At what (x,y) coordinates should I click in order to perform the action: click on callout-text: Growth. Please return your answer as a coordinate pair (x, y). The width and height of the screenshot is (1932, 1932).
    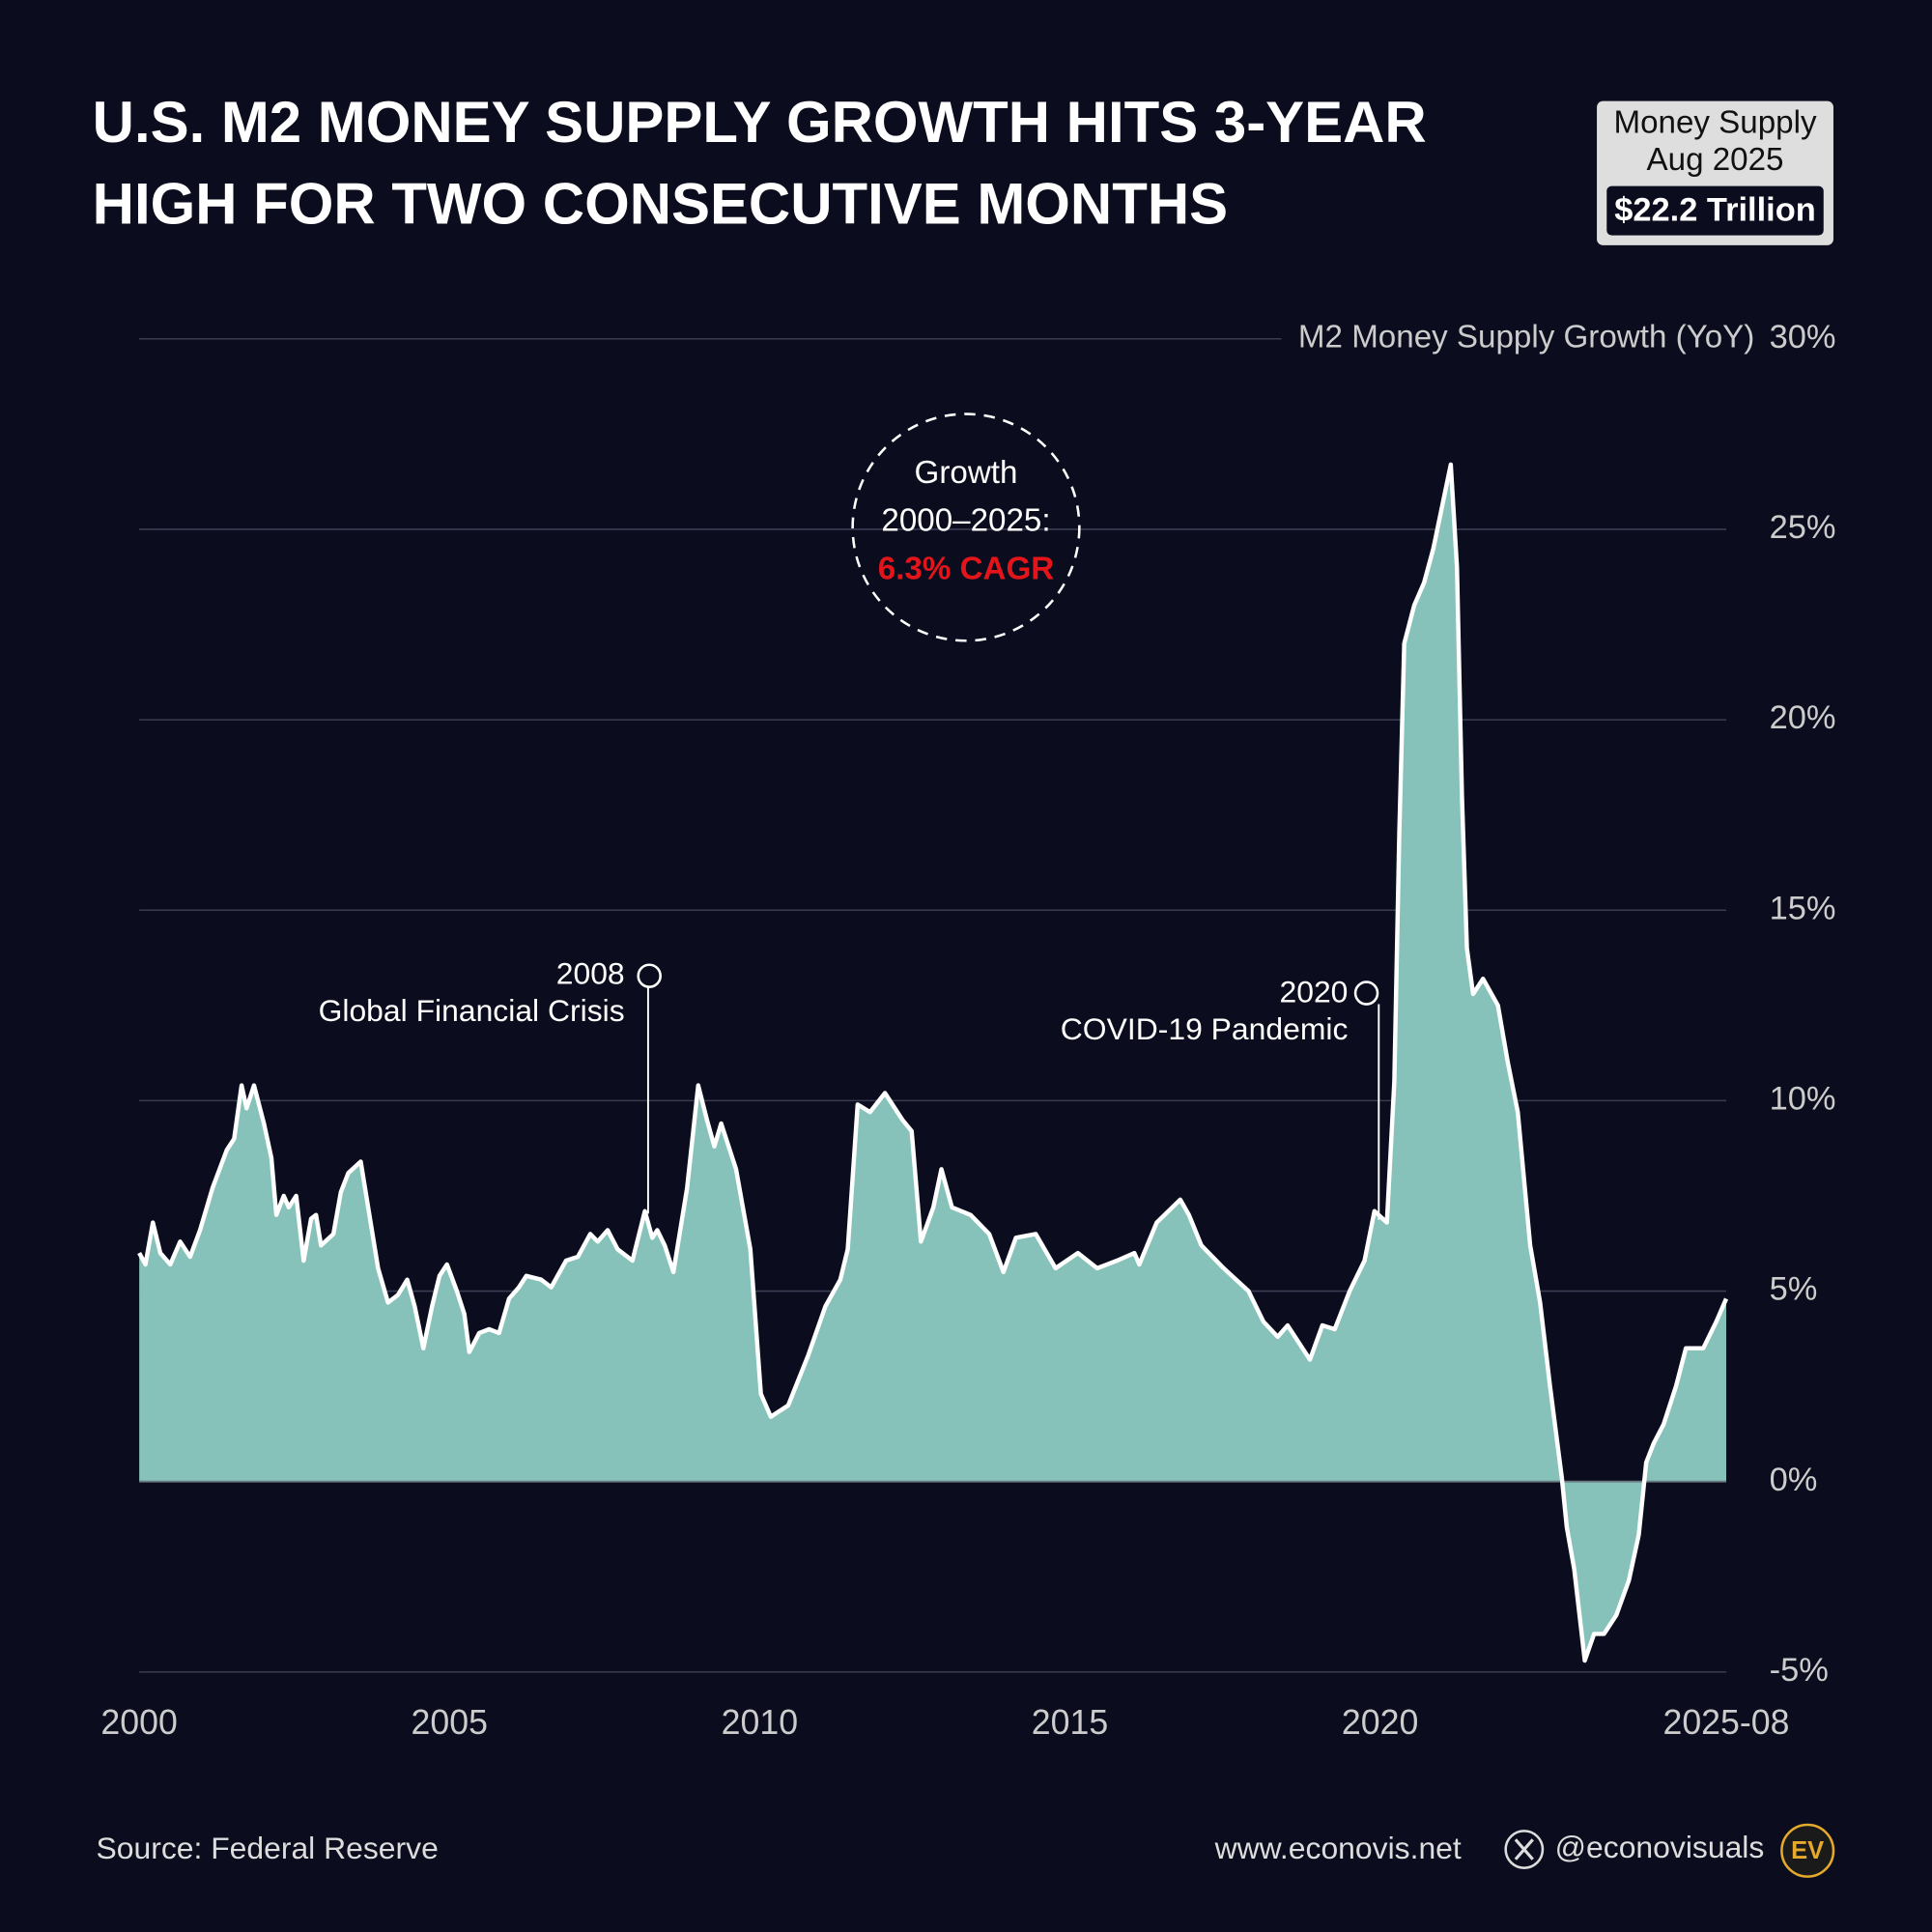
    Looking at the image, I should click on (966, 473).